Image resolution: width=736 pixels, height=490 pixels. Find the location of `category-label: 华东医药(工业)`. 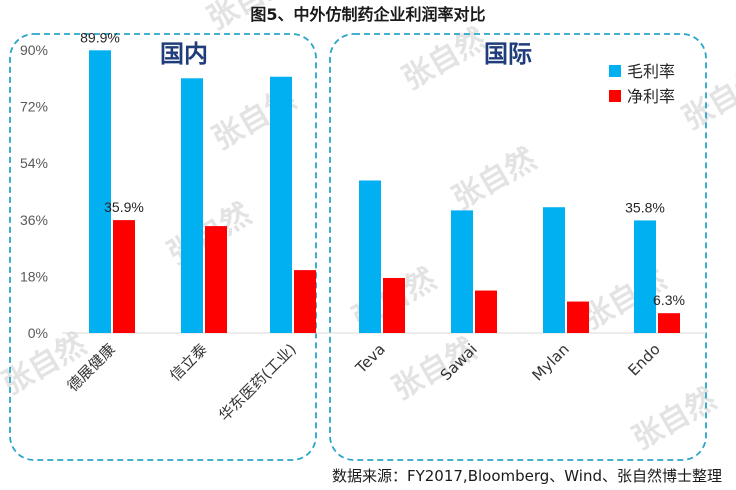

category-label: 华东医药(工业) is located at coordinates (257, 382).